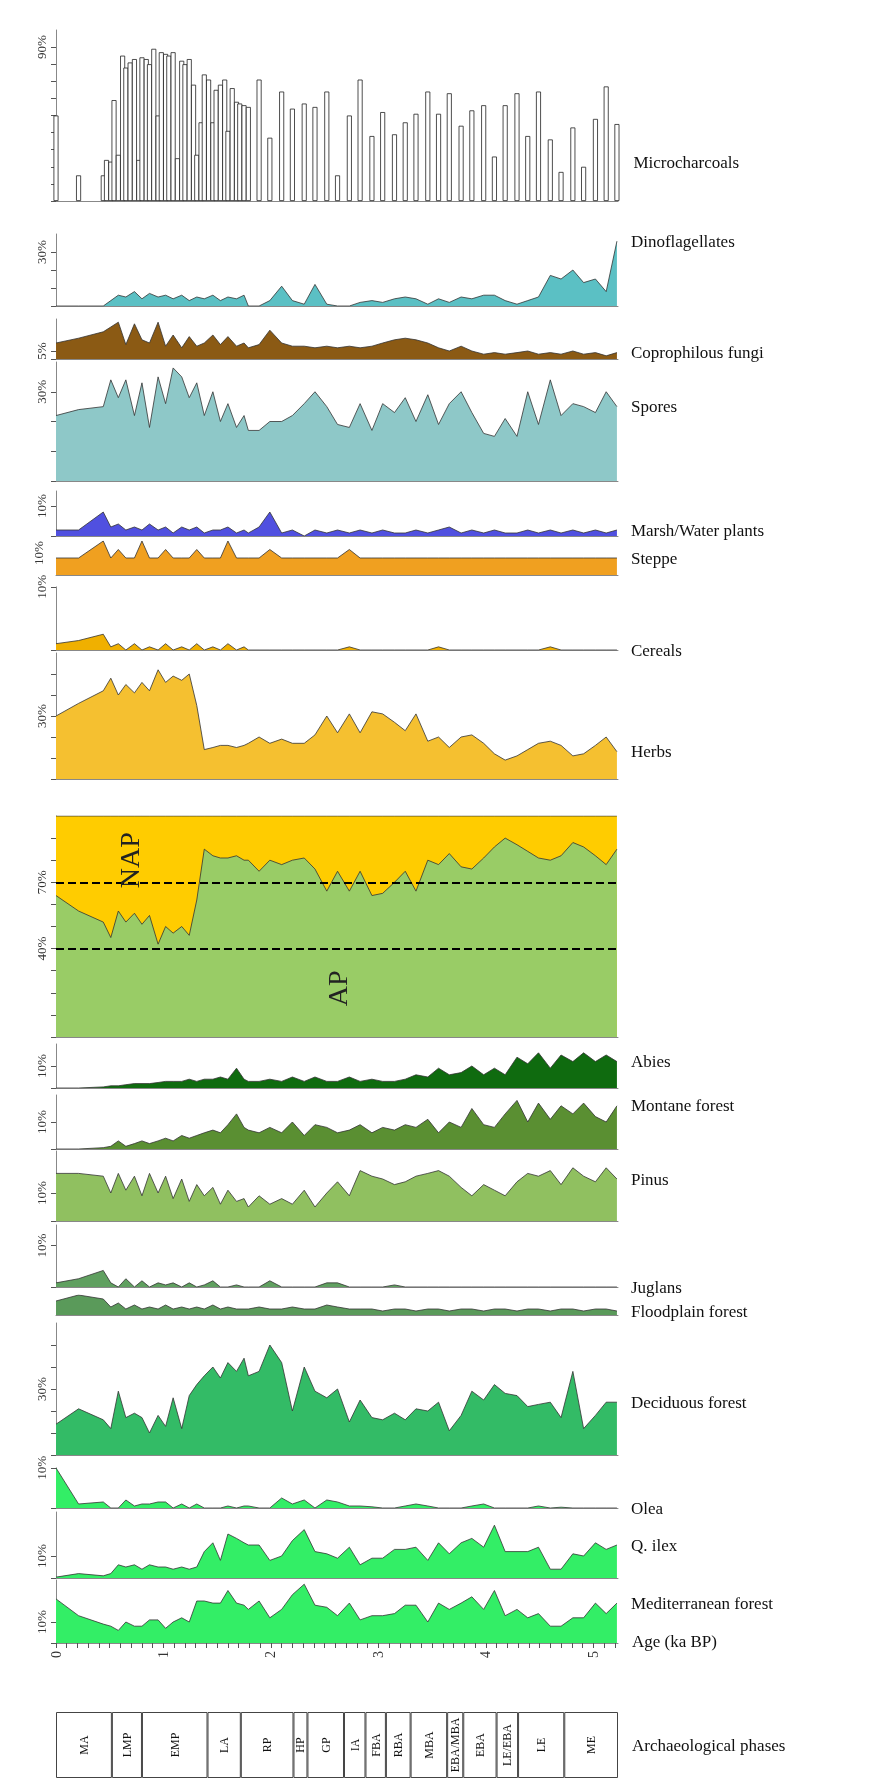 The image size is (875, 1787). I want to click on series-label: IA, so click(354, 1745).